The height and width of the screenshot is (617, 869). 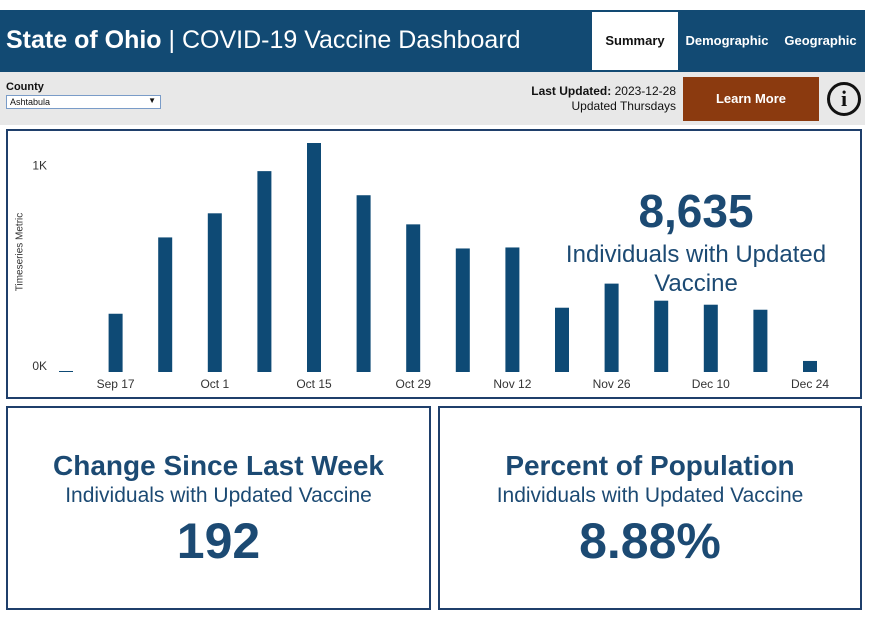 I want to click on x-tick-label: Dec 10, so click(x=711, y=384).